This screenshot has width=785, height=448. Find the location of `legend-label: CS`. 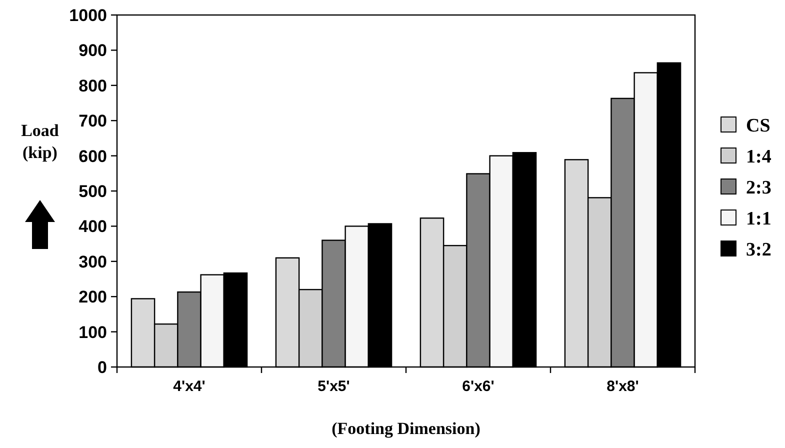

legend-label: CS is located at coordinates (758, 126).